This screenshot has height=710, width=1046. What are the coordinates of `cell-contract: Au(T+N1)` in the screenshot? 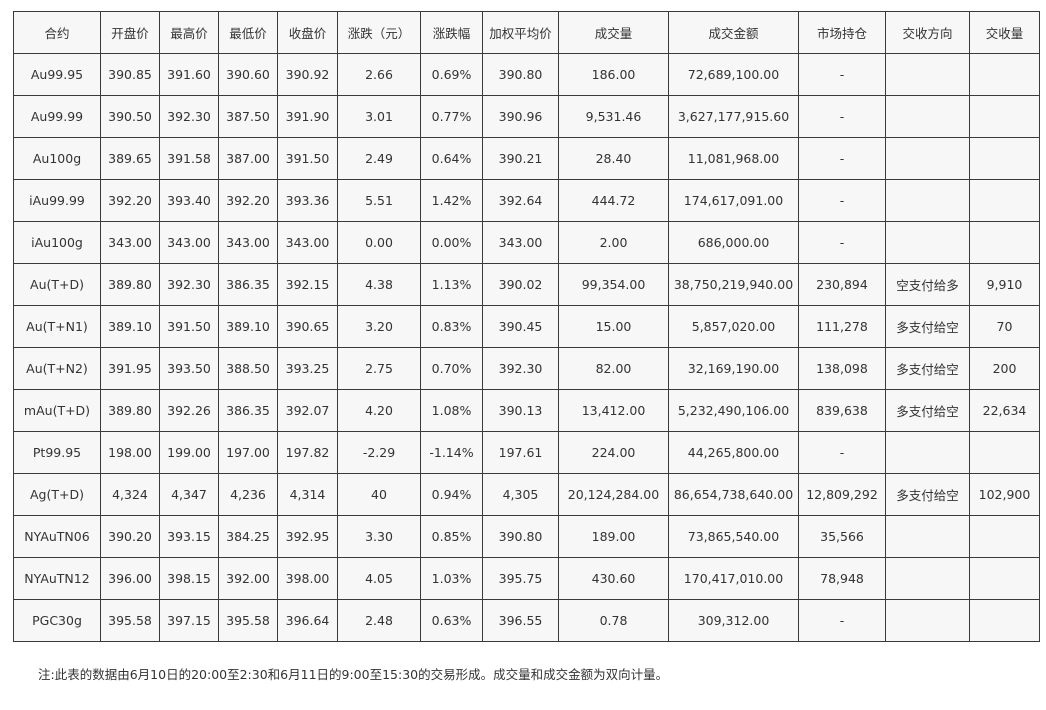 It's located at (57, 326).